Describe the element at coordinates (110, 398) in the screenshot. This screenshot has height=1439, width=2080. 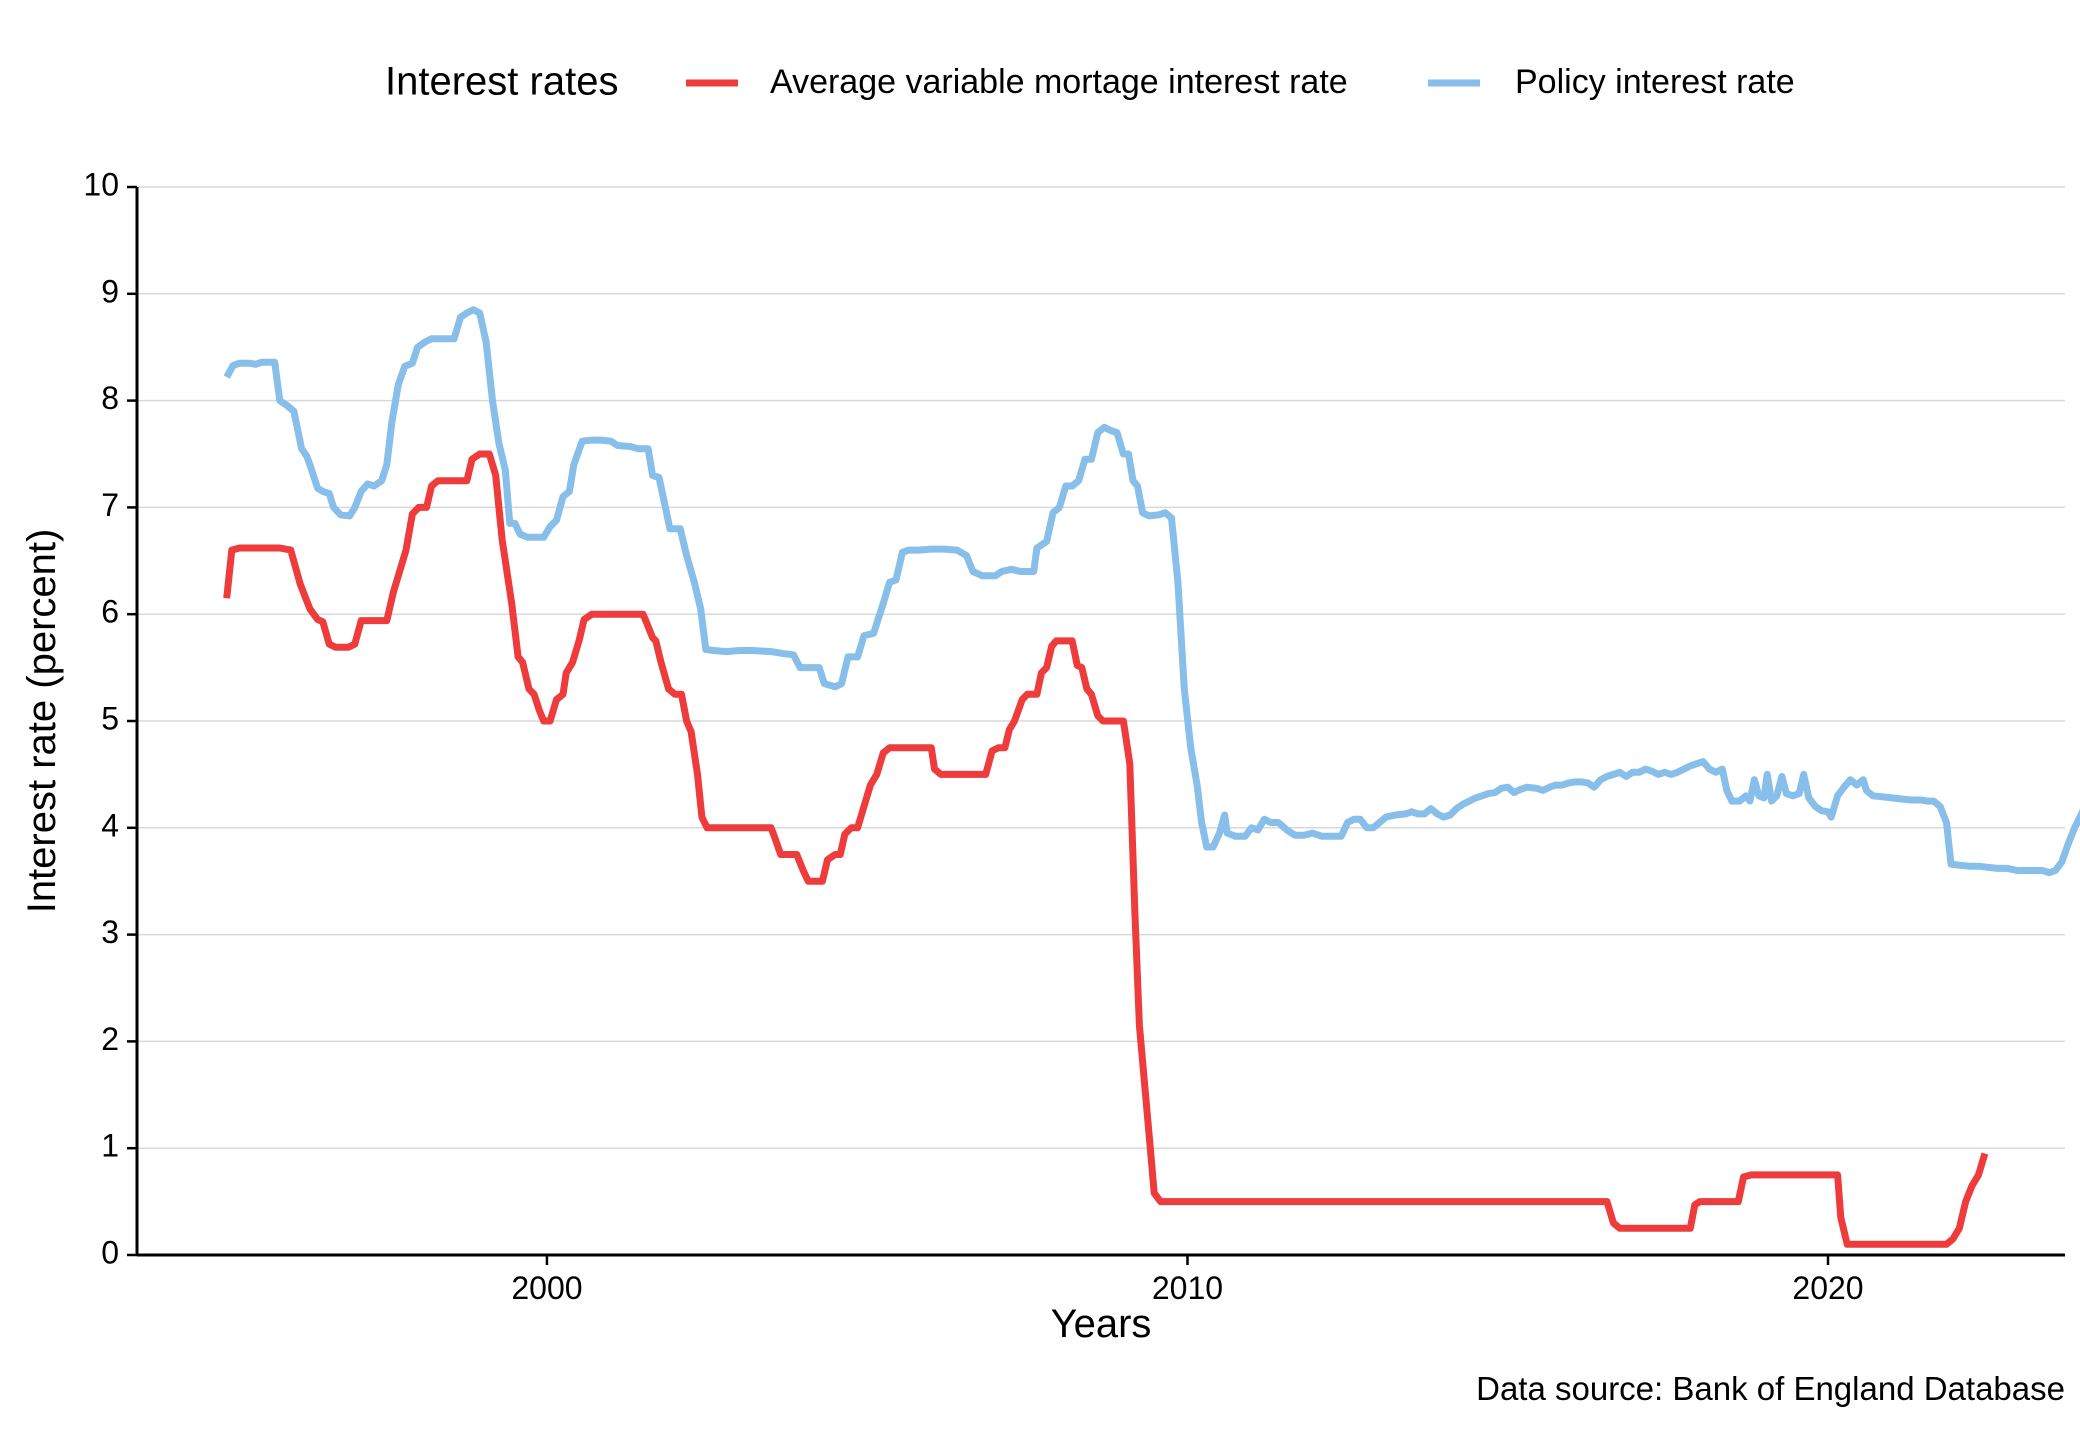
I see `y-tick-label-8: 8` at that location.